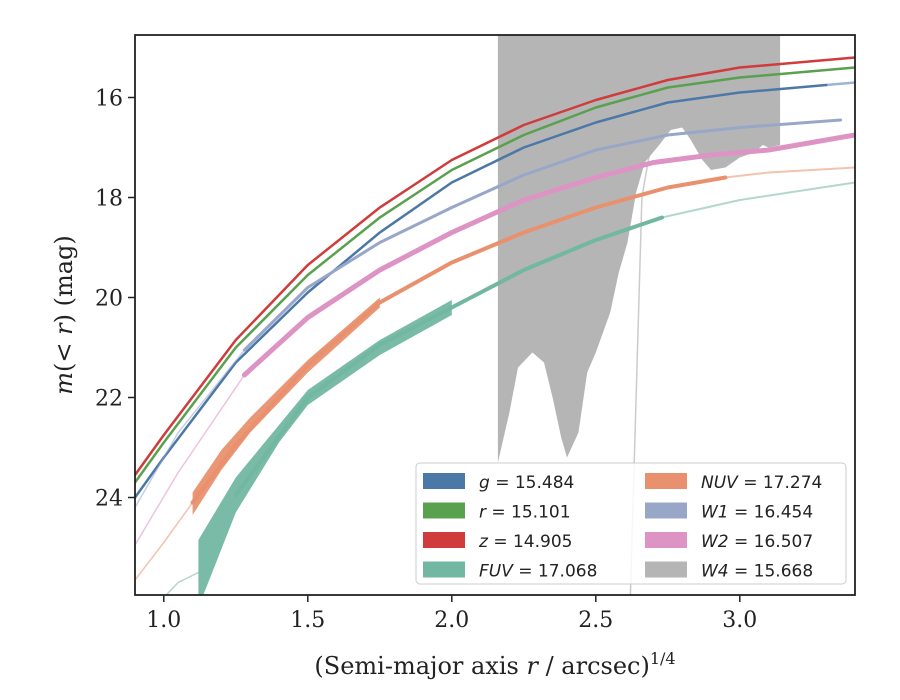  I want to click on y-axis-label: m(< r) (mag), so click(64, 315).